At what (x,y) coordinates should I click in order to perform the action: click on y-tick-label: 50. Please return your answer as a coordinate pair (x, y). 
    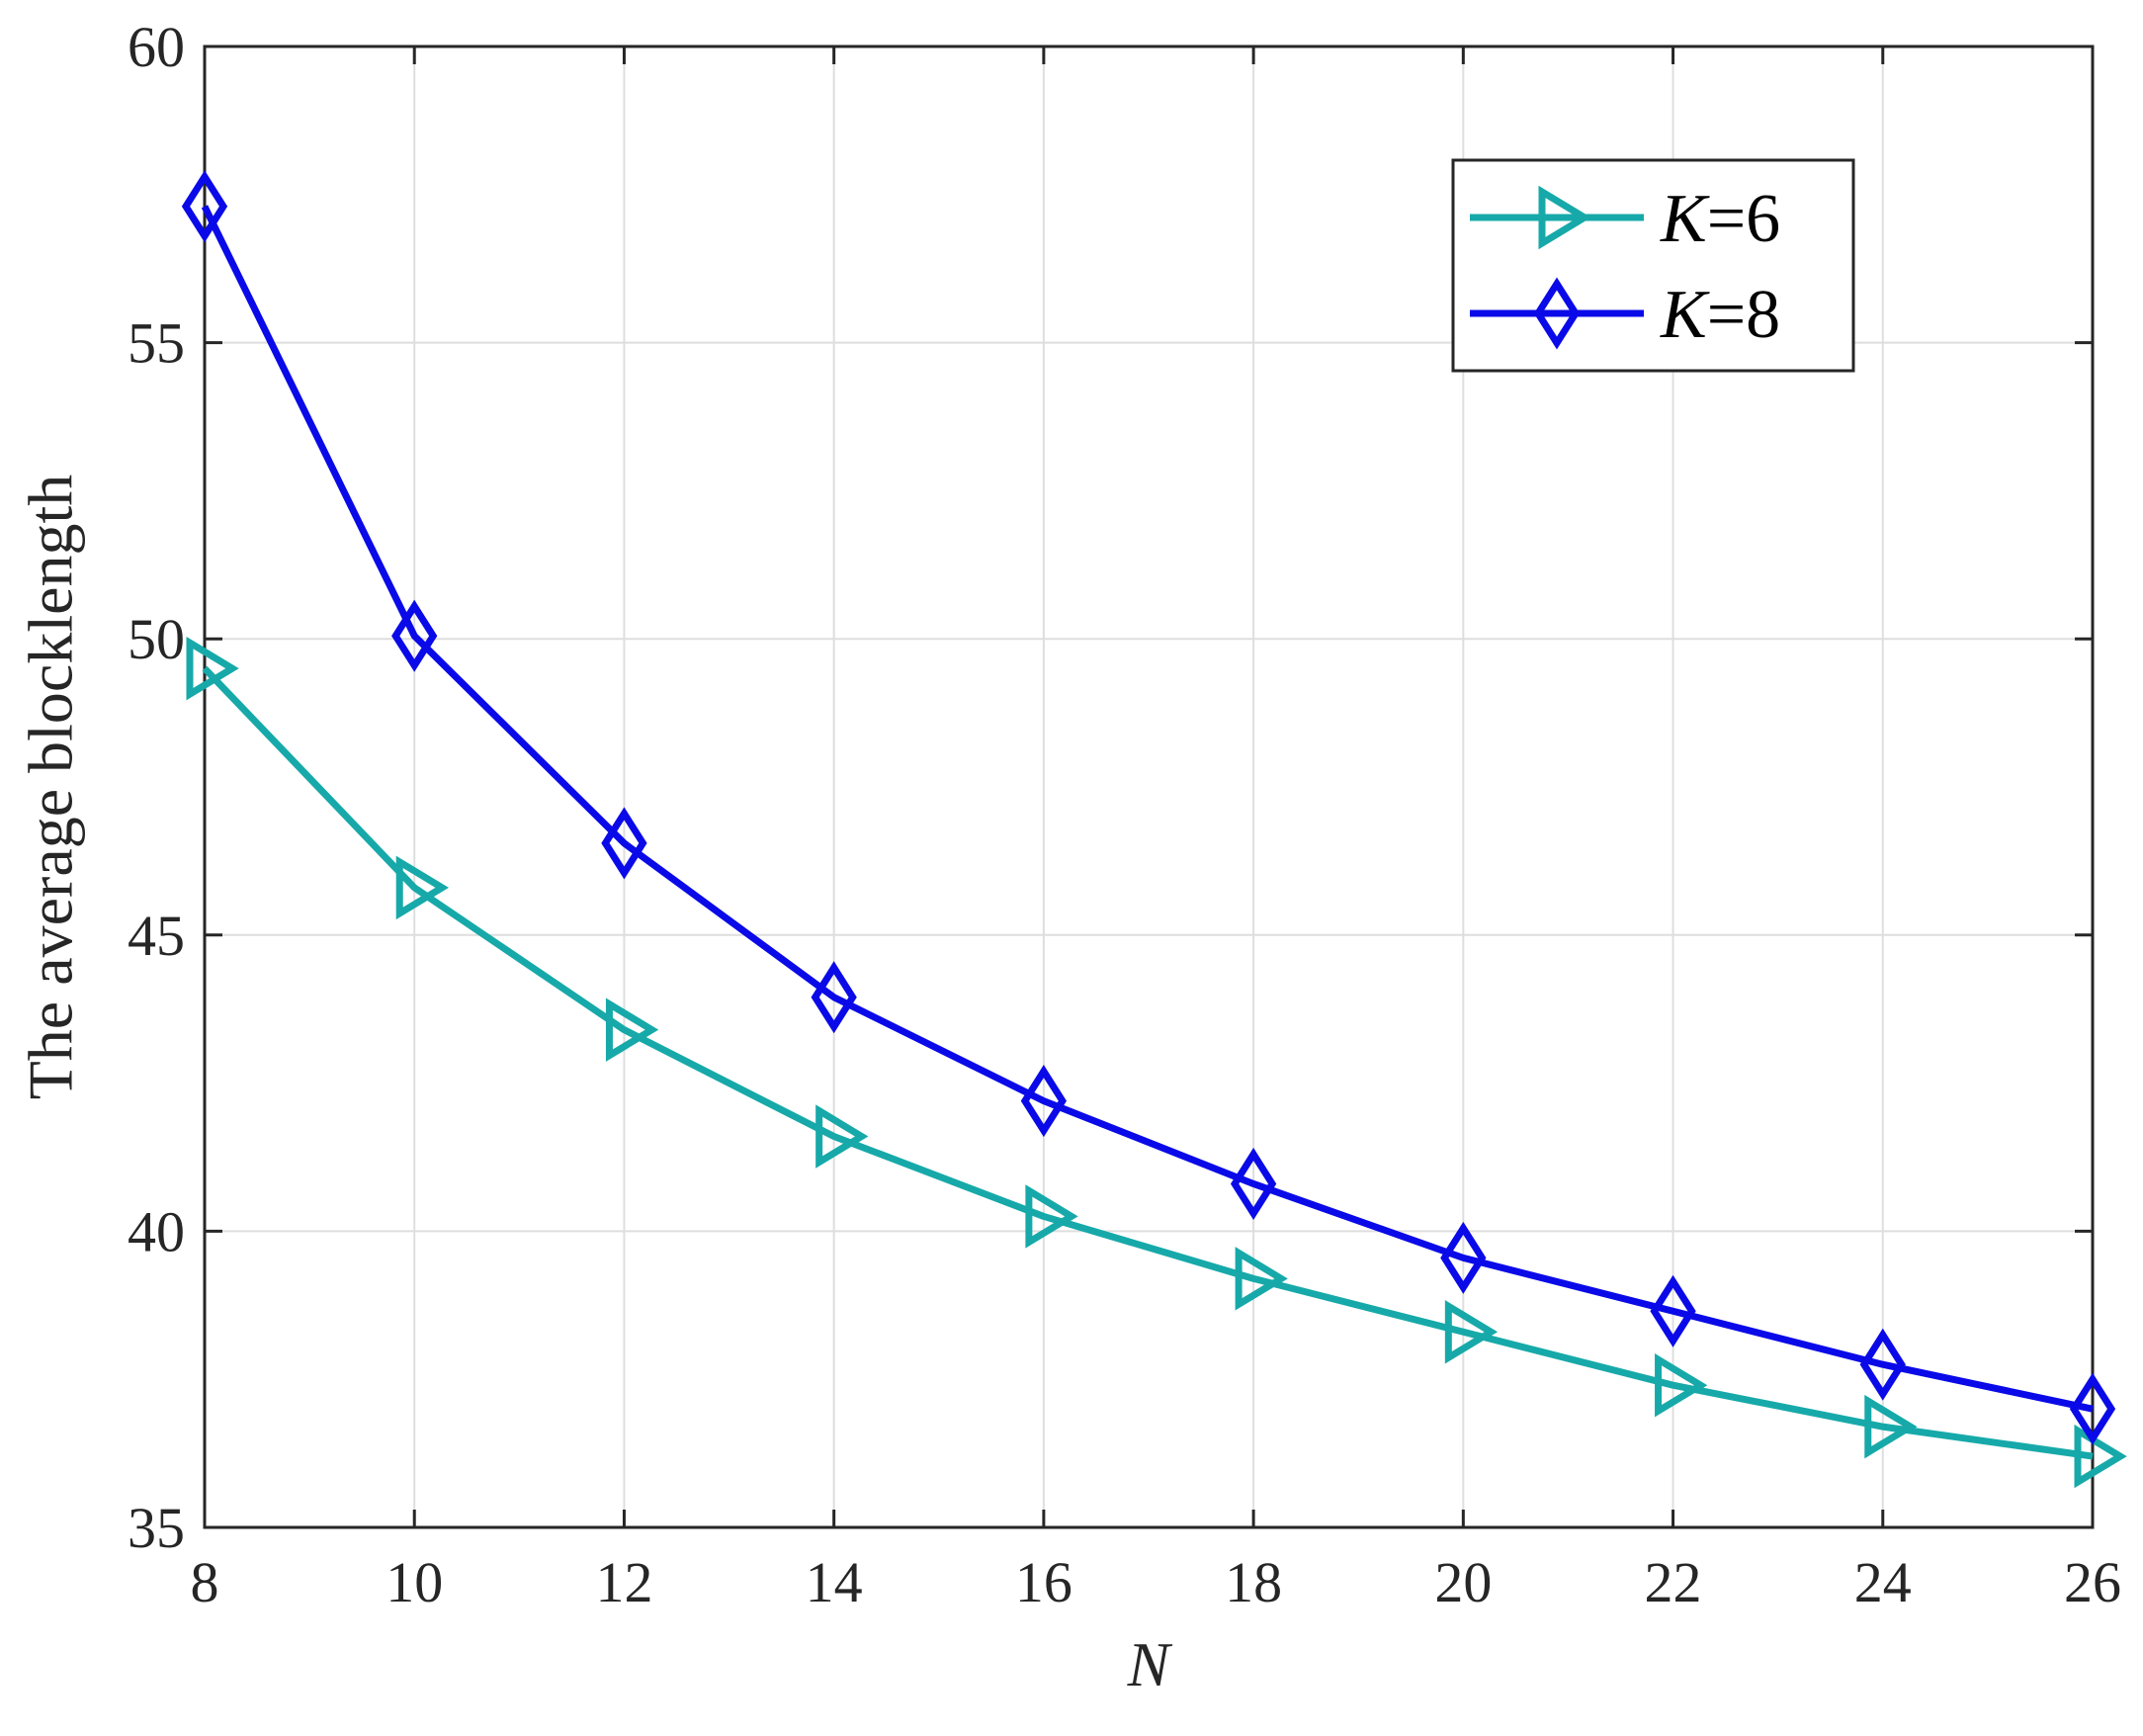
    Looking at the image, I should click on (156, 639).